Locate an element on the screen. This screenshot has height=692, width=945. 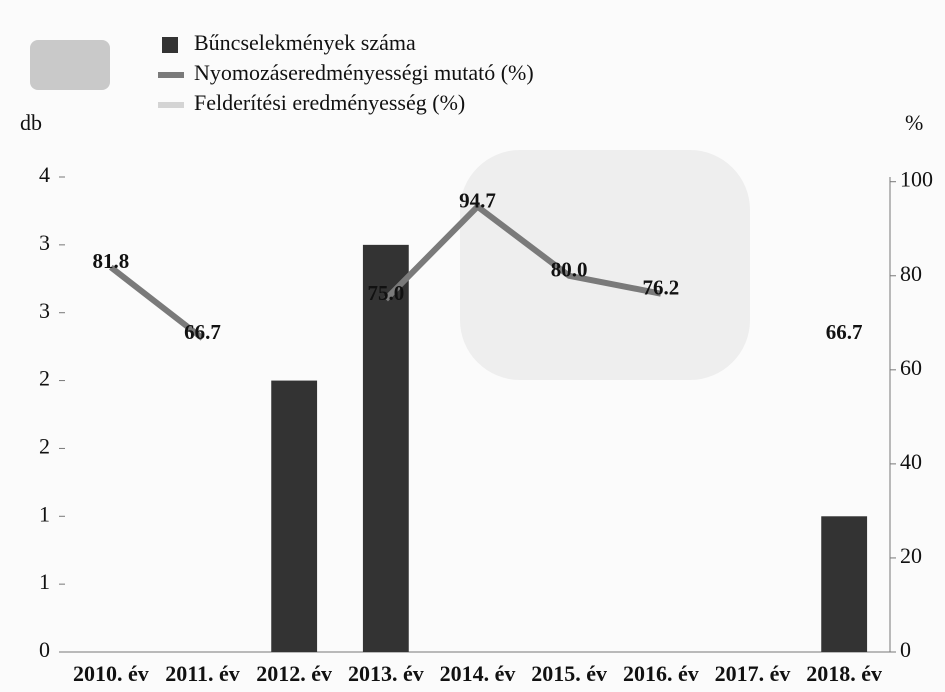
x-tick-label: 2014. év is located at coordinates (478, 673).